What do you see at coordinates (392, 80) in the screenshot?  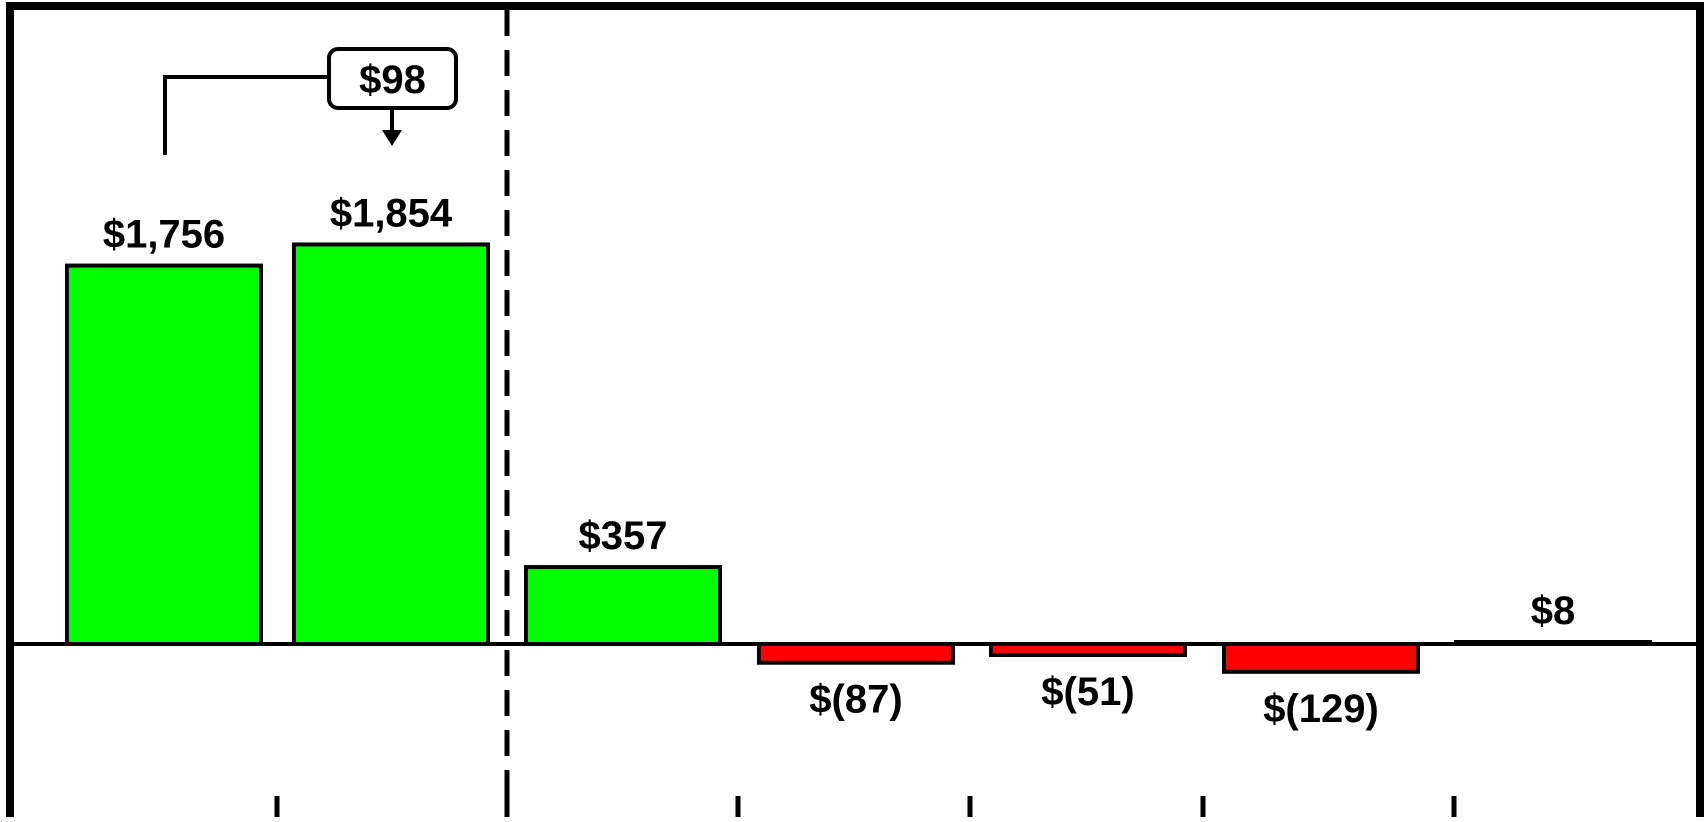 I see `callout-label: $98` at bounding box center [392, 80].